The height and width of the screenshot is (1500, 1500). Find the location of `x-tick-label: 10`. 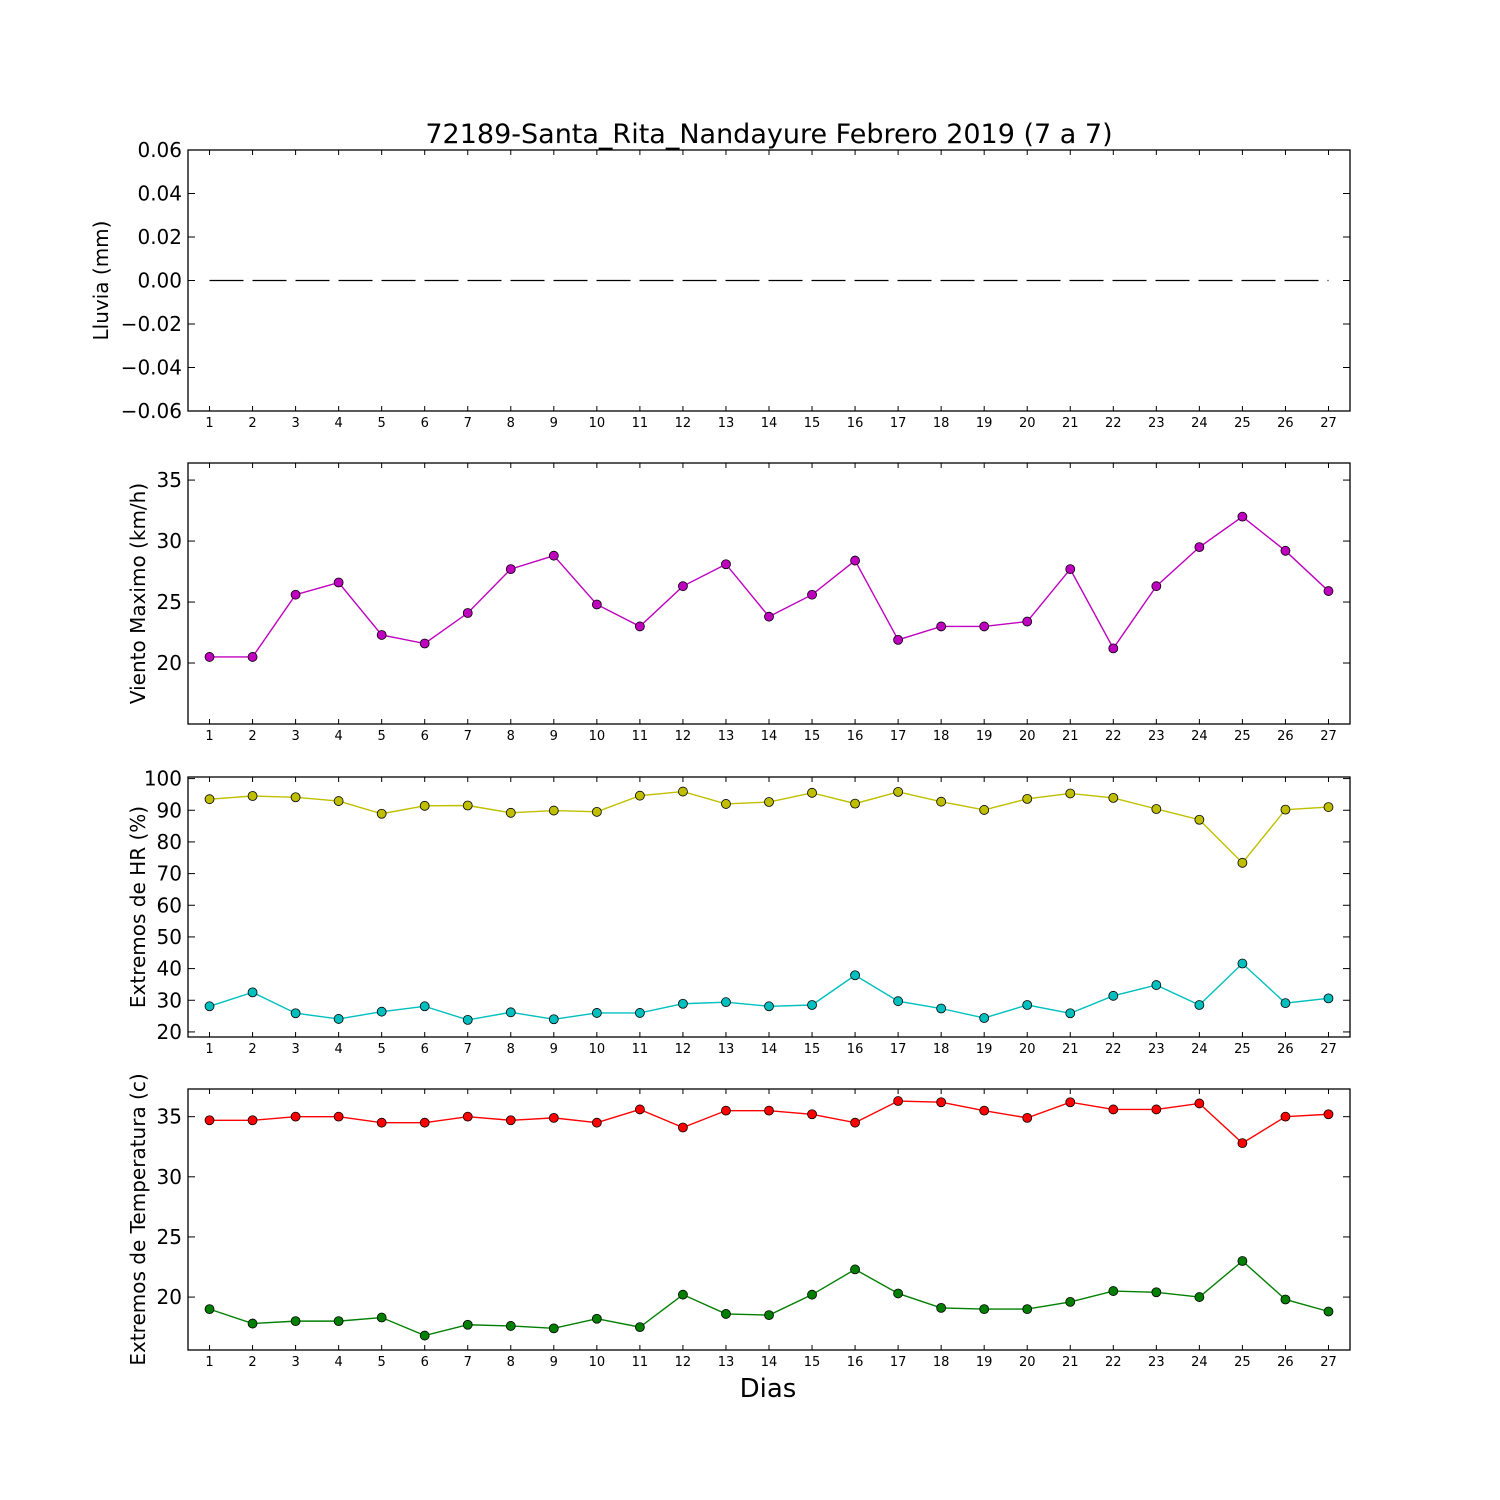

x-tick-label: 10 is located at coordinates (597, 1362).